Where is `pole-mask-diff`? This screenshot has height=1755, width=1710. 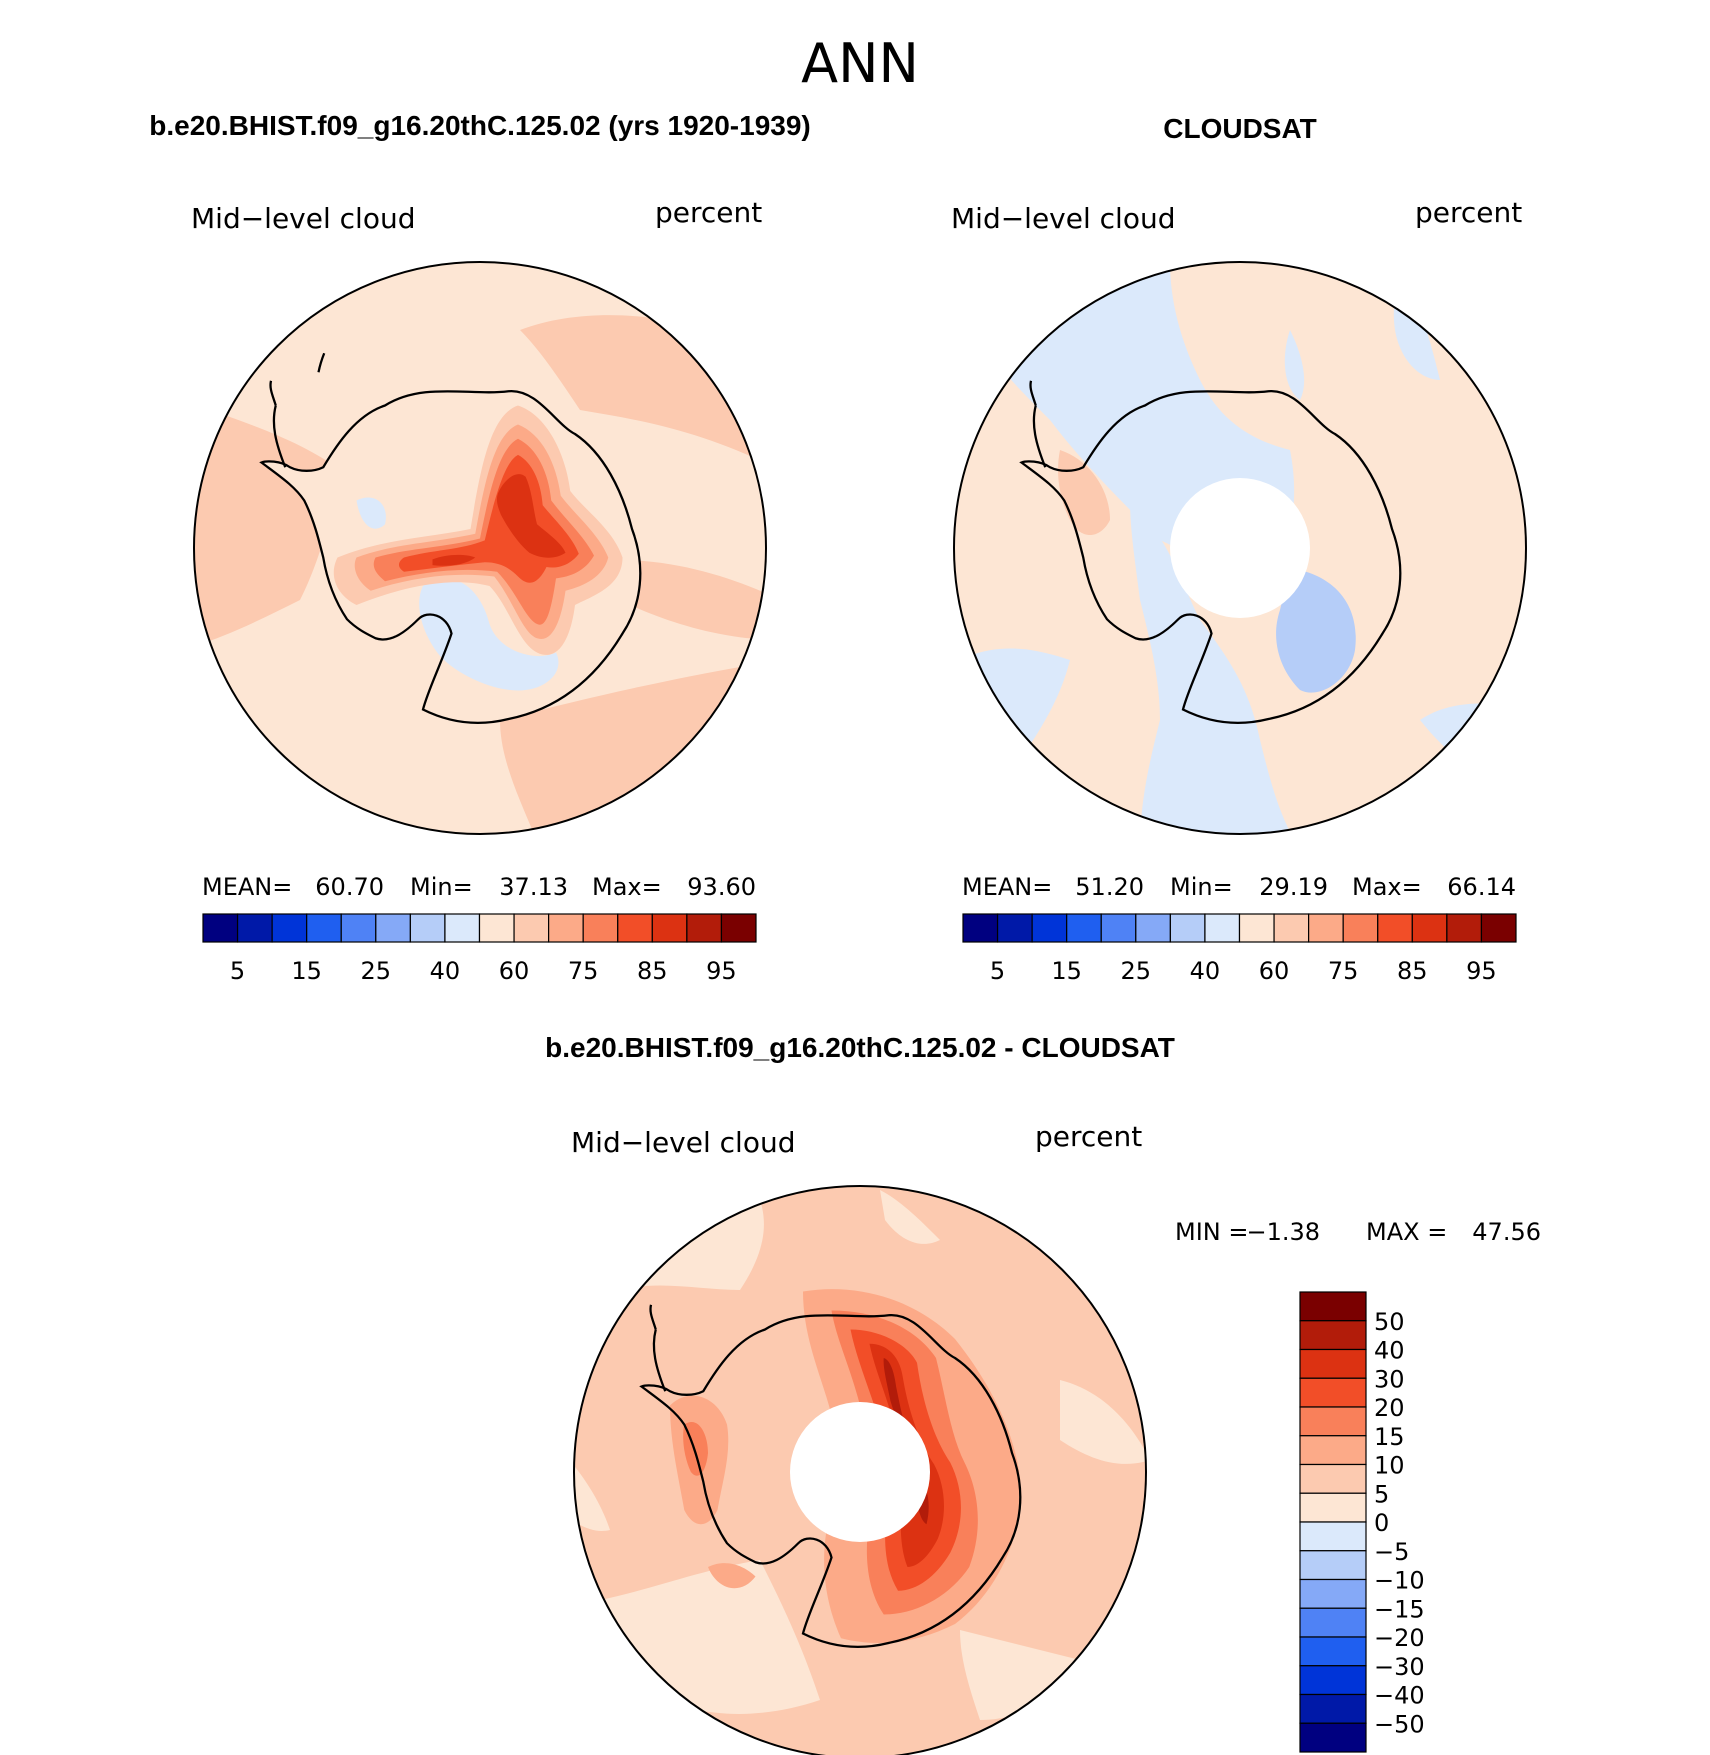 pole-mask-diff is located at coordinates (860, 1472).